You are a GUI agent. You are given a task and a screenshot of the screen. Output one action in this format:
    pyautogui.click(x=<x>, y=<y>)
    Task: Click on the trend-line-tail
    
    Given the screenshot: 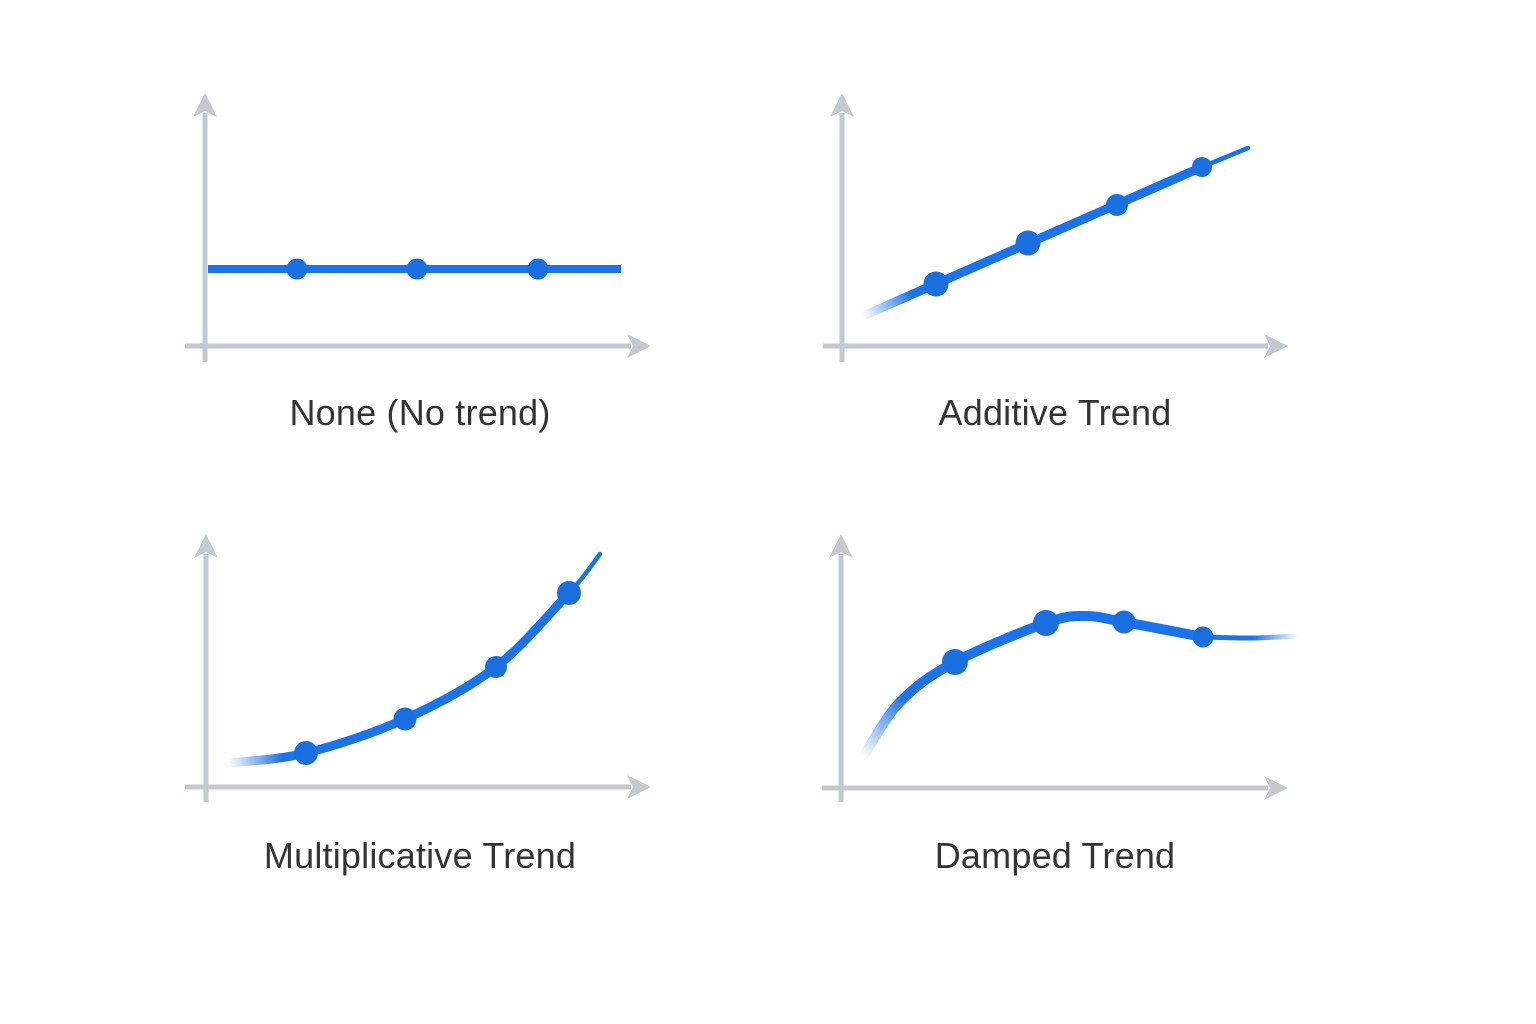 What is the action you would take?
    pyautogui.click(x=1250, y=637)
    